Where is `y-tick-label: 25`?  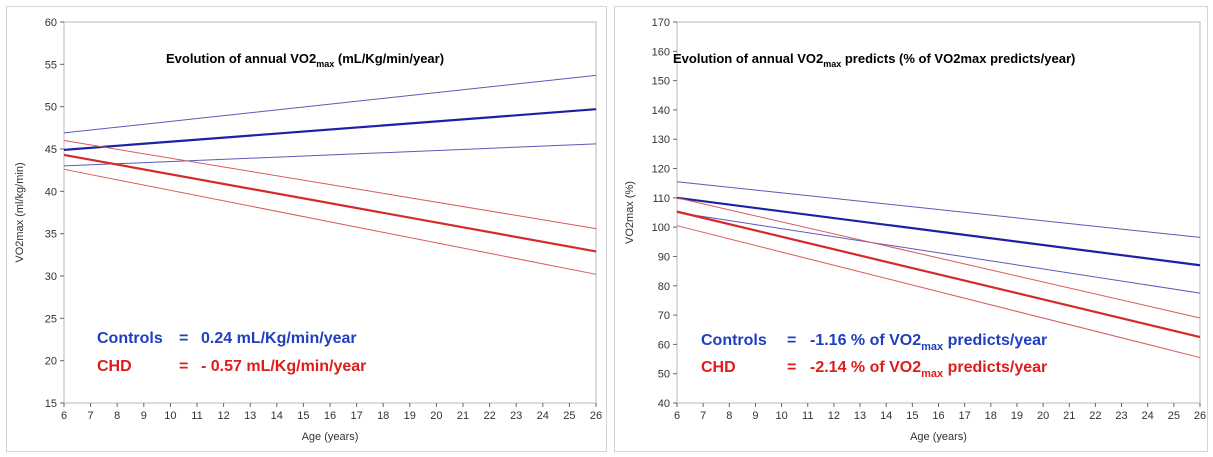
y-tick-label: 25 is located at coordinates (51, 319).